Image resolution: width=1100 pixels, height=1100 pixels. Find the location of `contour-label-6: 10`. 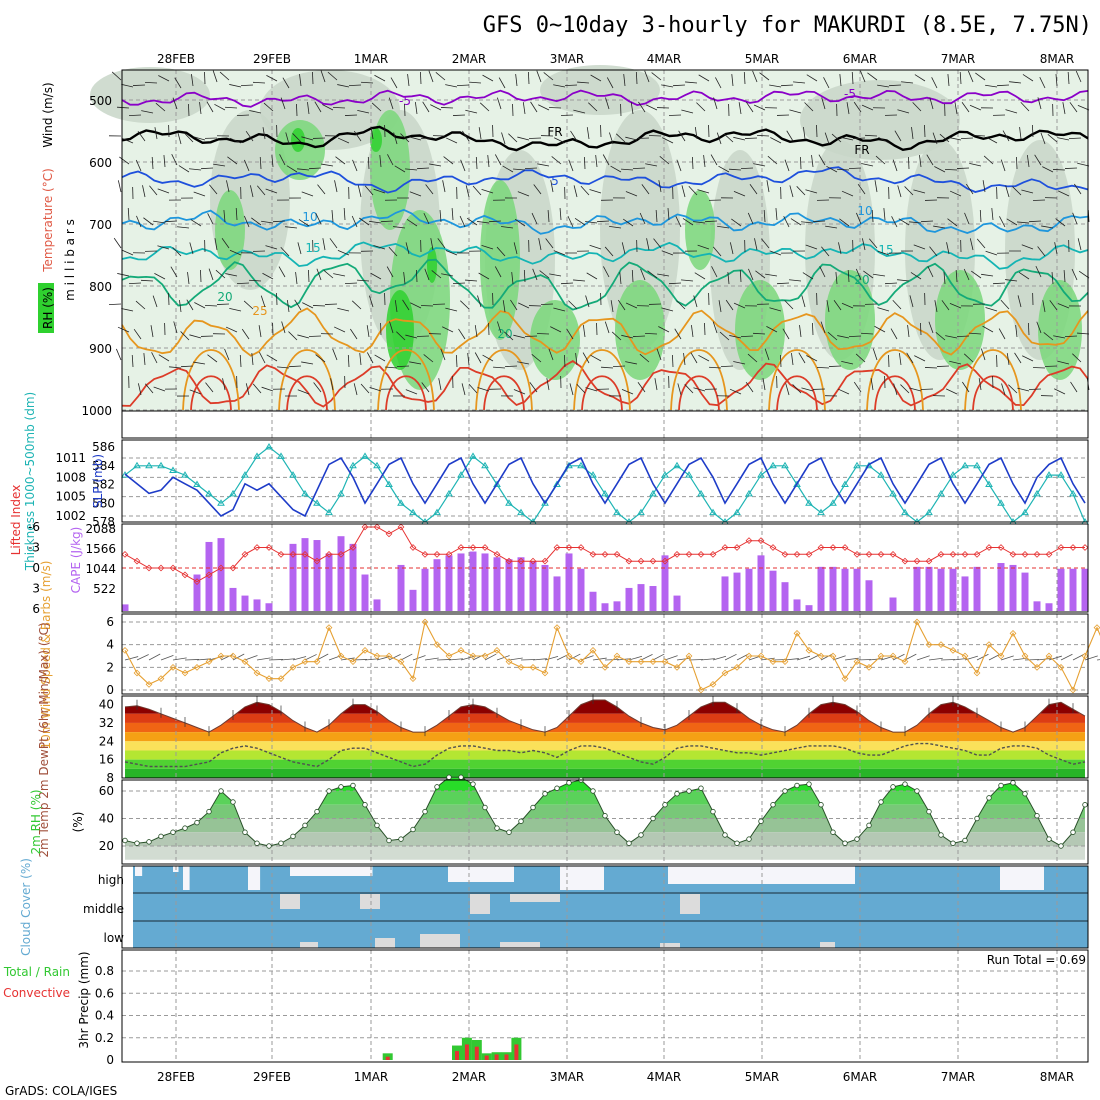

contour-label-6: 10 is located at coordinates (864, 211).